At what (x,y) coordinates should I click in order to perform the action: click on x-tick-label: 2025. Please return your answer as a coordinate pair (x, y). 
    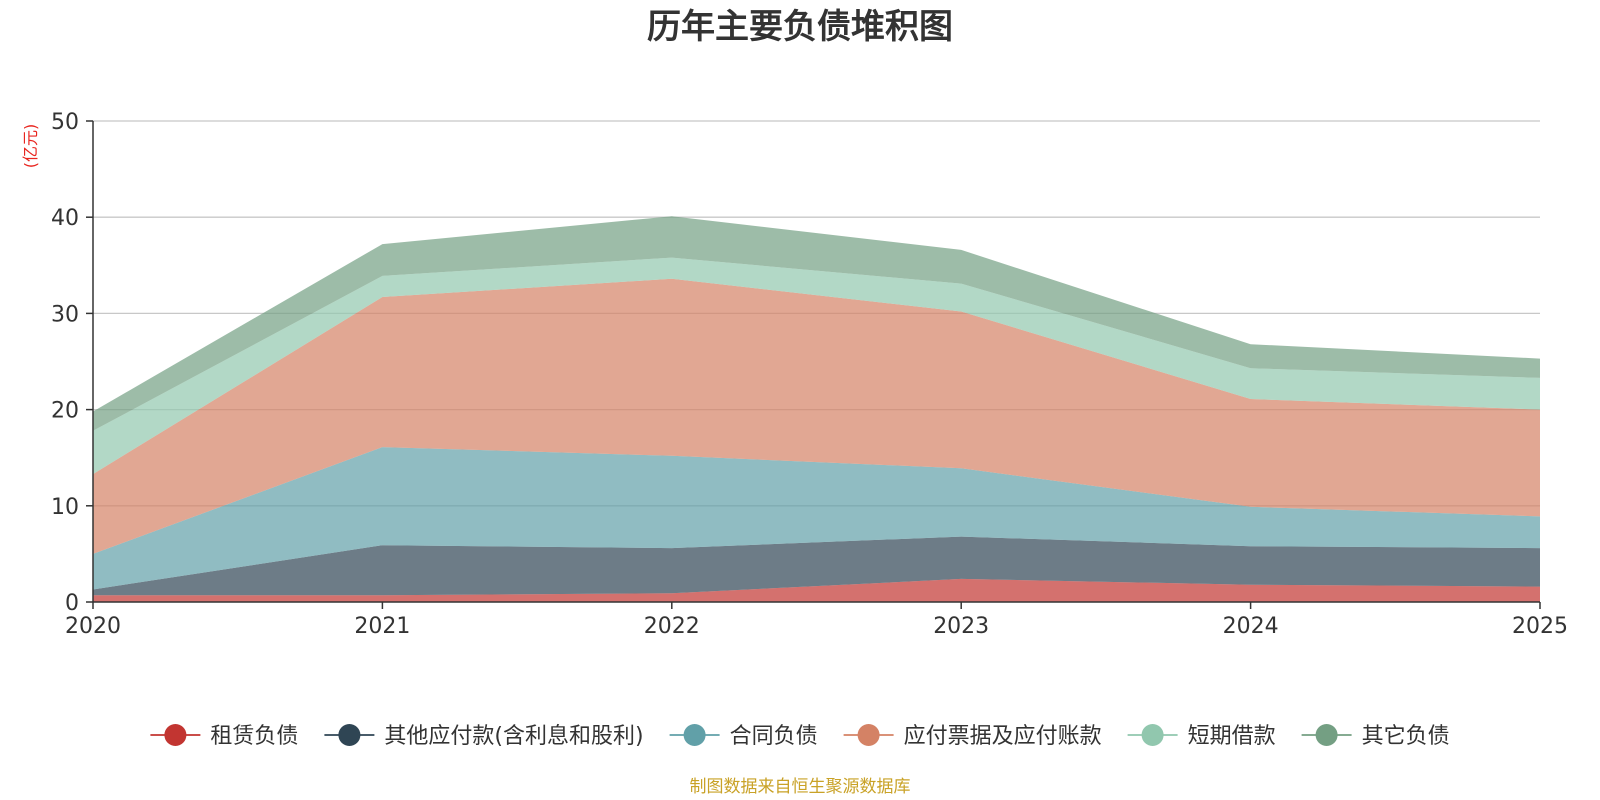
    Looking at the image, I should click on (1540, 626).